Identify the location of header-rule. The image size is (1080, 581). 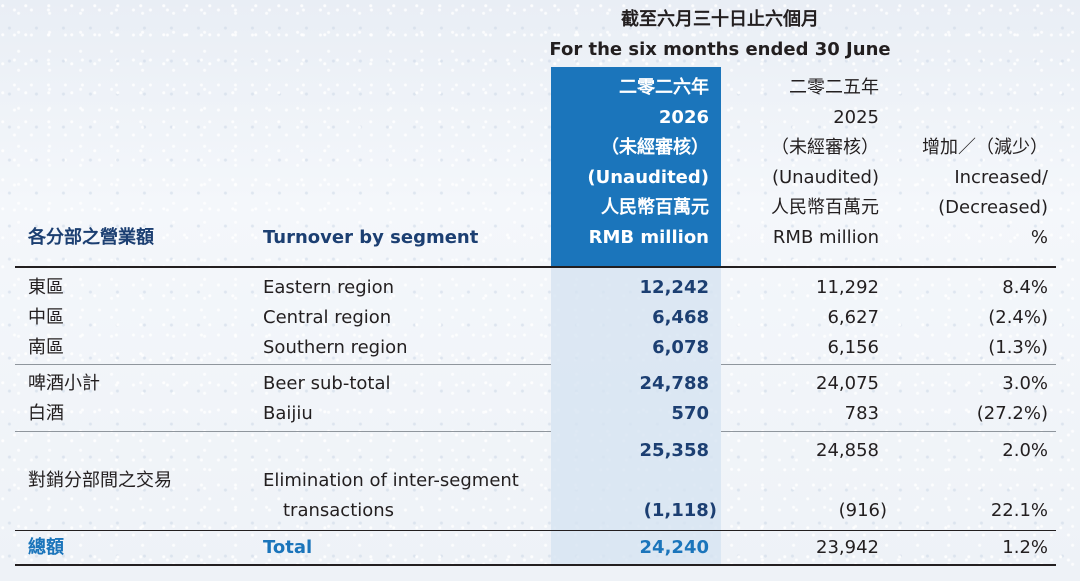
(535, 267).